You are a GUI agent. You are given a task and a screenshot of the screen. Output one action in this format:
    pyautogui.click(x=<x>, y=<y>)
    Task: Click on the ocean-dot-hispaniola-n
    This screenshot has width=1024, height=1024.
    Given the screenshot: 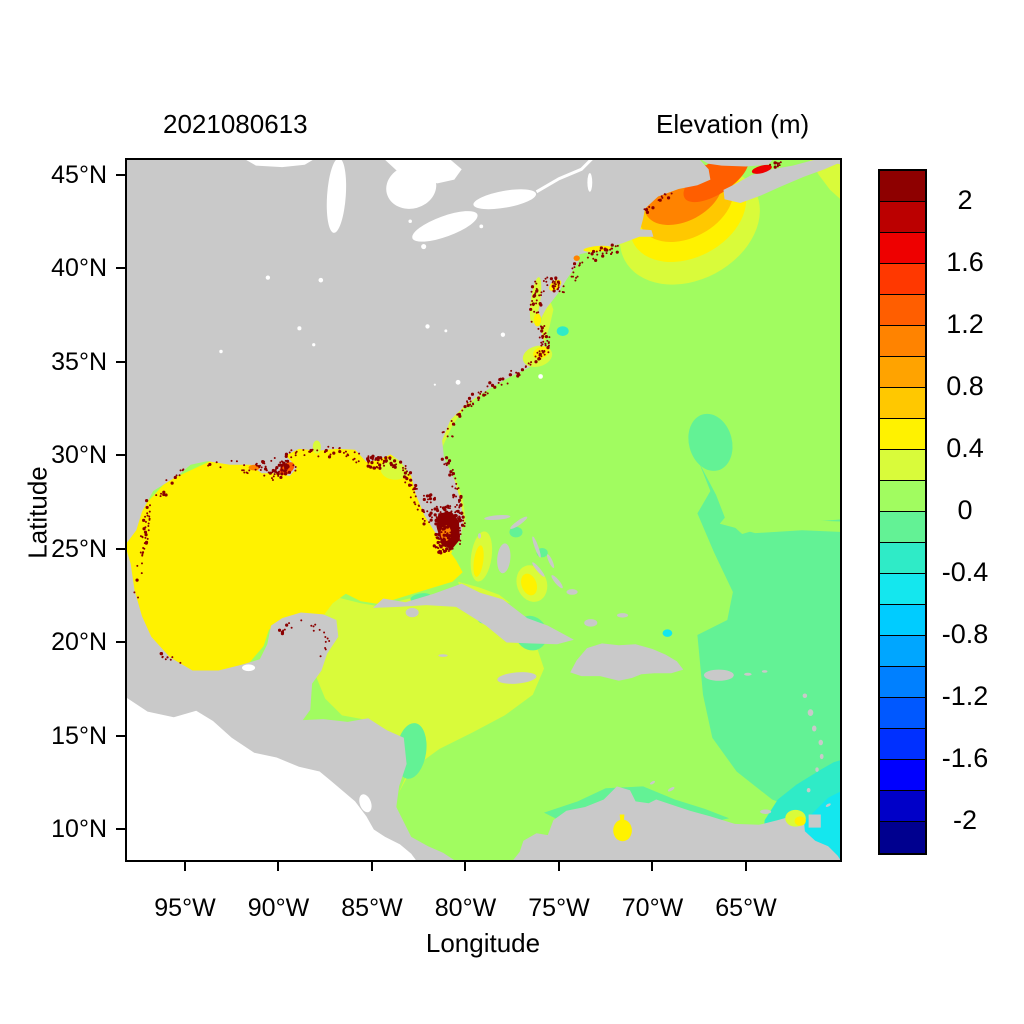 What is the action you would take?
    pyautogui.click(x=667, y=633)
    